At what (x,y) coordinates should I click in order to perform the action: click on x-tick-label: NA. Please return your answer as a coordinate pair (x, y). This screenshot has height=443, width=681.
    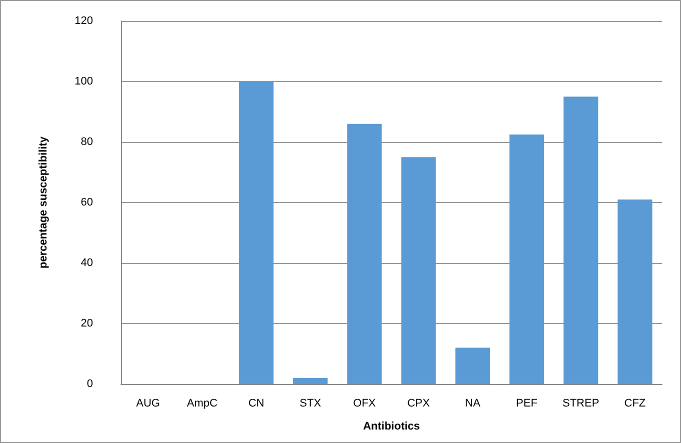
    Looking at the image, I should click on (473, 404).